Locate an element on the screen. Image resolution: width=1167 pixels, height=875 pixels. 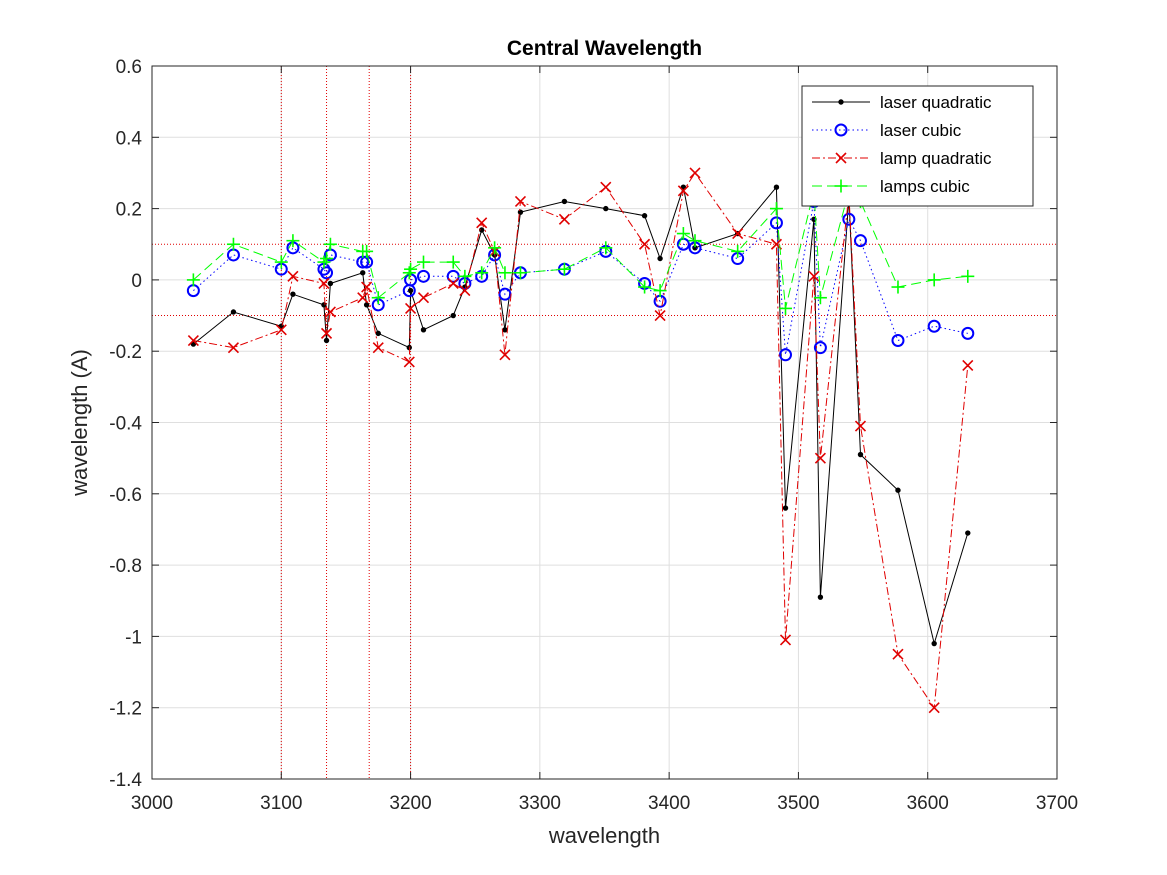
legend-entry: laser cubic is located at coordinates (887, 130).